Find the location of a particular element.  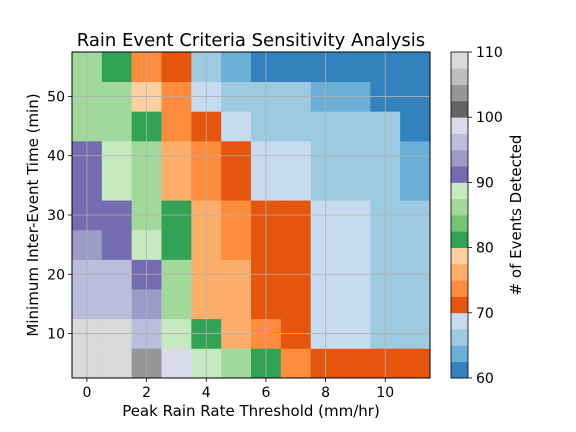

x-tick-label: 8 is located at coordinates (325, 393).